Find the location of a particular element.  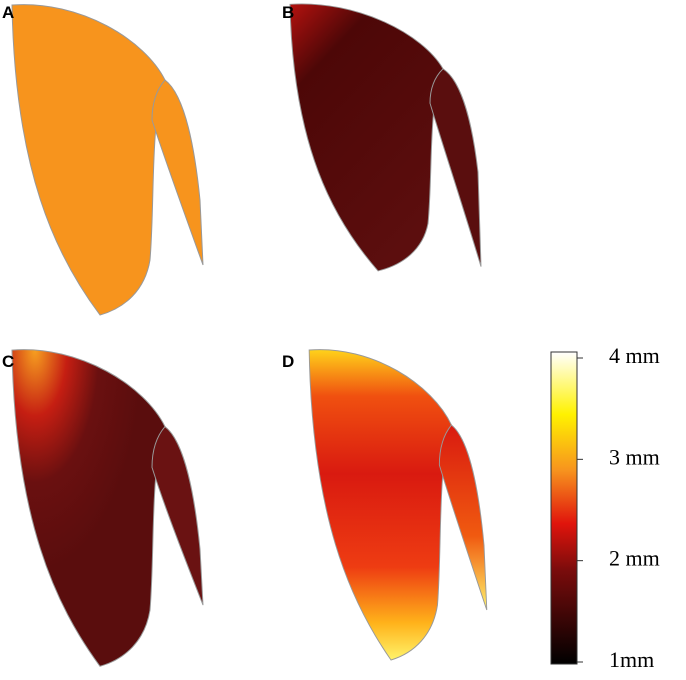

colorbar-label: 3 mm is located at coordinates (634, 456).